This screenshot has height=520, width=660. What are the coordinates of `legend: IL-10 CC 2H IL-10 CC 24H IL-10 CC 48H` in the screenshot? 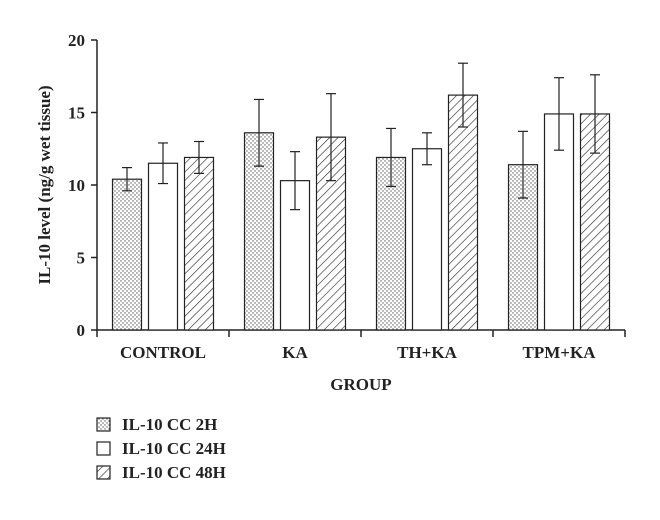 It's located at (161, 448).